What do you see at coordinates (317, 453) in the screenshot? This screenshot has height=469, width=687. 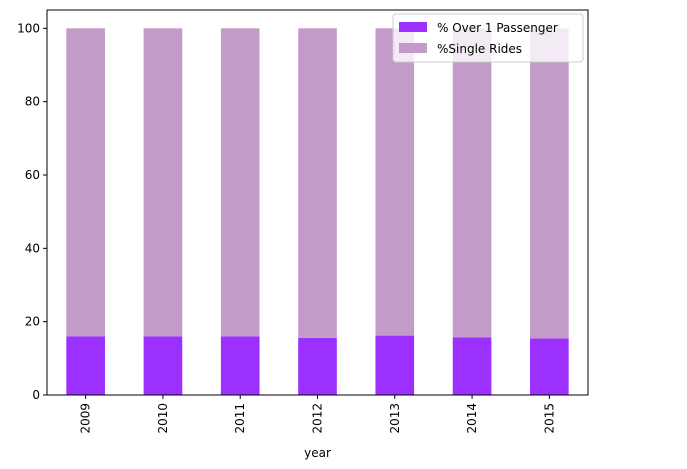 I see `x-axis-label: year` at bounding box center [317, 453].